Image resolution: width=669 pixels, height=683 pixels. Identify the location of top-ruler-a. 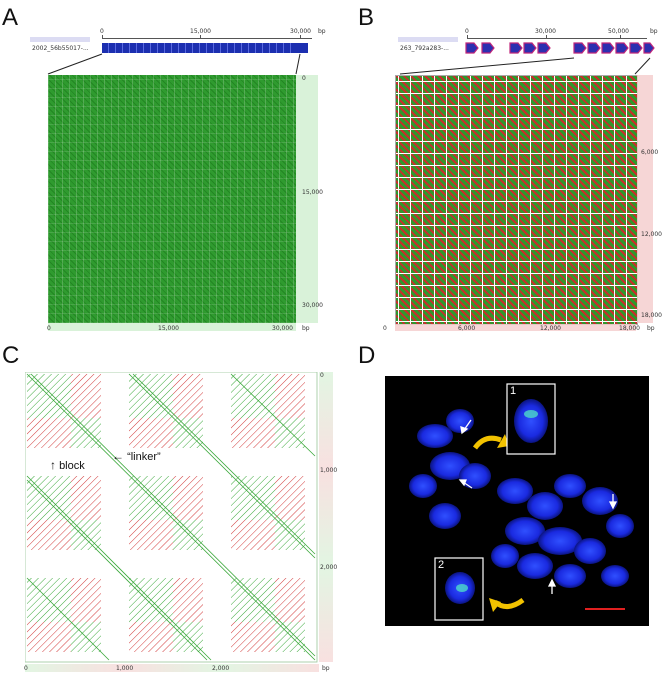
(207, 38).